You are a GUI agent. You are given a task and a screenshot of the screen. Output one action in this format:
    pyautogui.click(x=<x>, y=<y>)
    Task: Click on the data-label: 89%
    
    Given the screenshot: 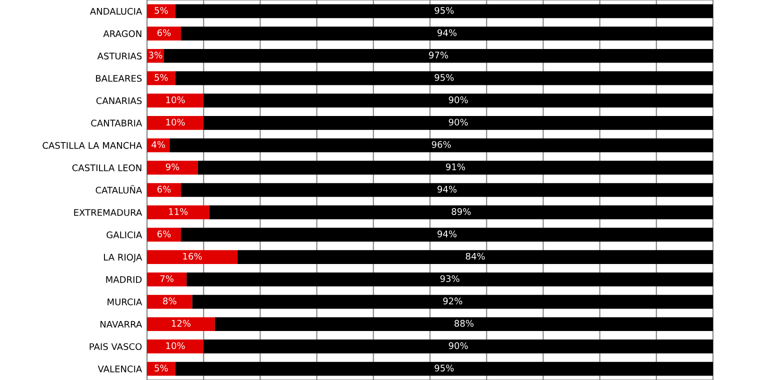 What is the action you would take?
    pyautogui.click(x=461, y=211)
    